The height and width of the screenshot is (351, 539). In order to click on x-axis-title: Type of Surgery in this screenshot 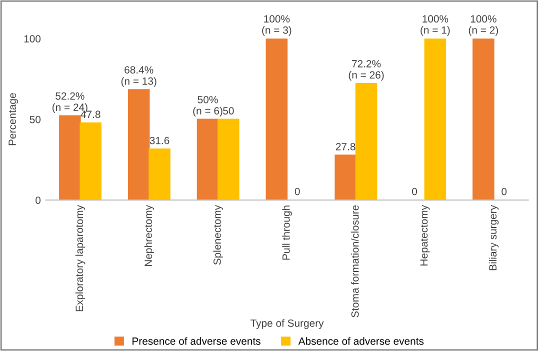, I will do `click(287, 324)`.